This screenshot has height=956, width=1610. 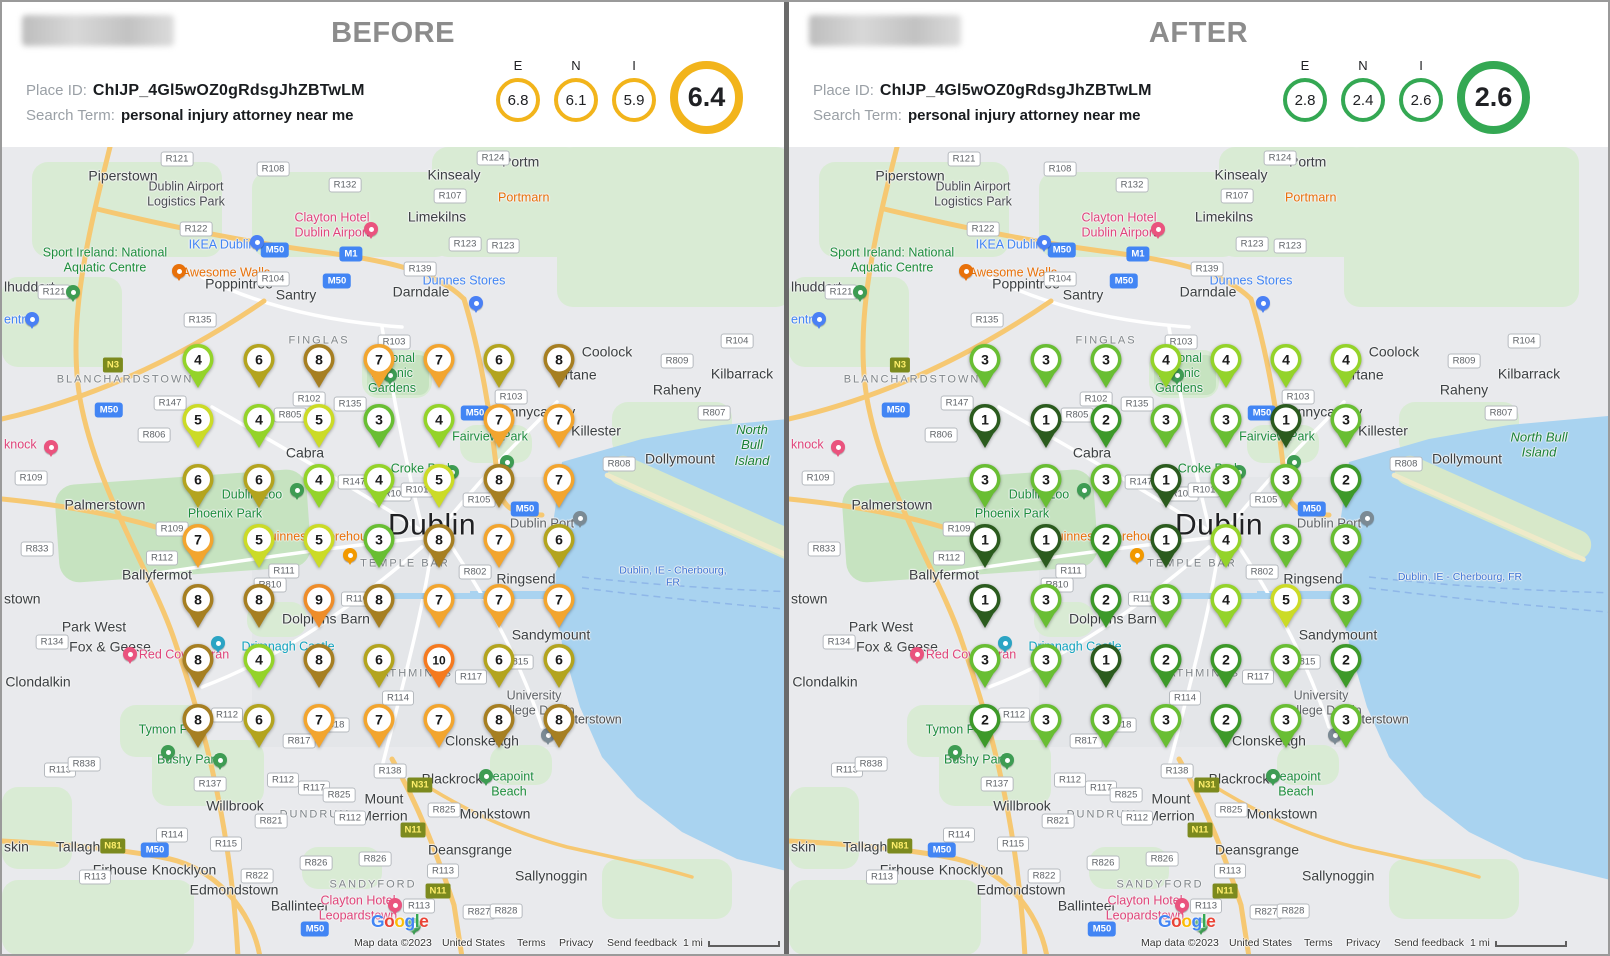 I want to click on aquatic-centre-pin, so click(x=860, y=293).